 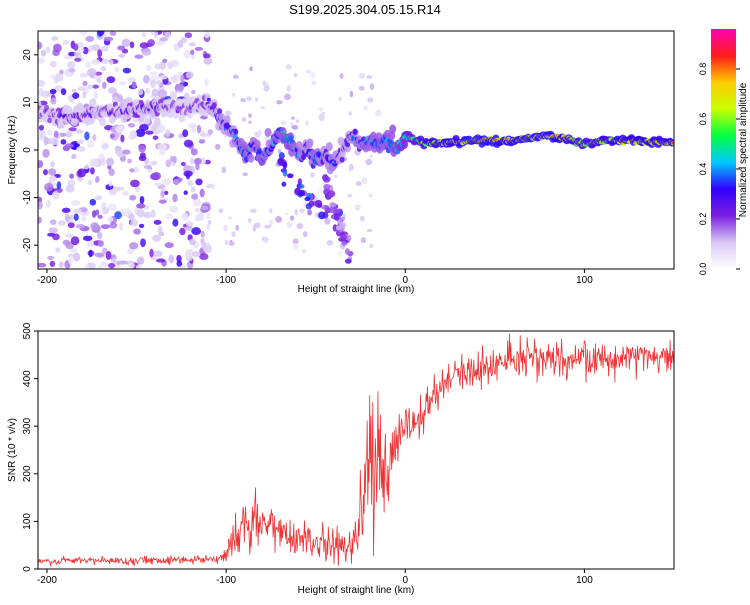 I want to click on colorbar-label: Normalized spectral amplitude, so click(x=743, y=149).